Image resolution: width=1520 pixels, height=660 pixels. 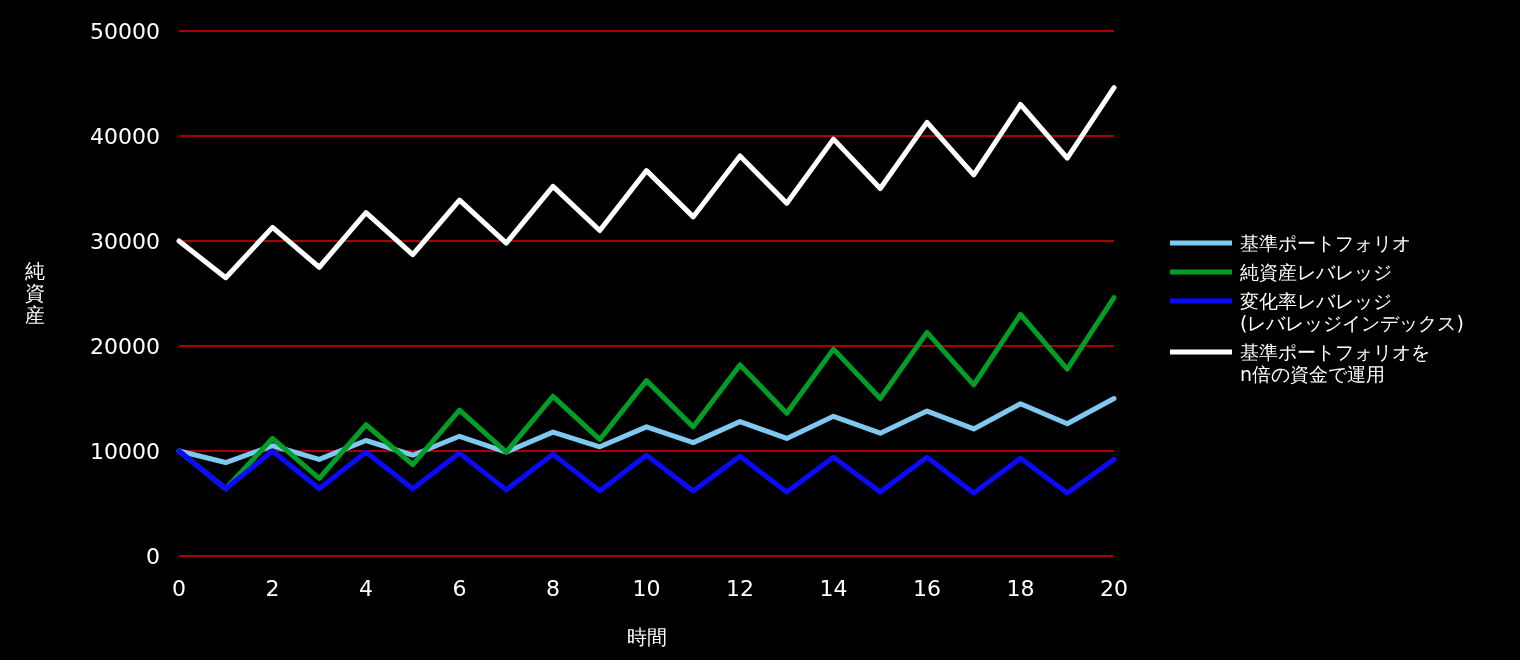 What do you see at coordinates (272, 588) in the screenshot?
I see `x-tick-label: 2` at bounding box center [272, 588].